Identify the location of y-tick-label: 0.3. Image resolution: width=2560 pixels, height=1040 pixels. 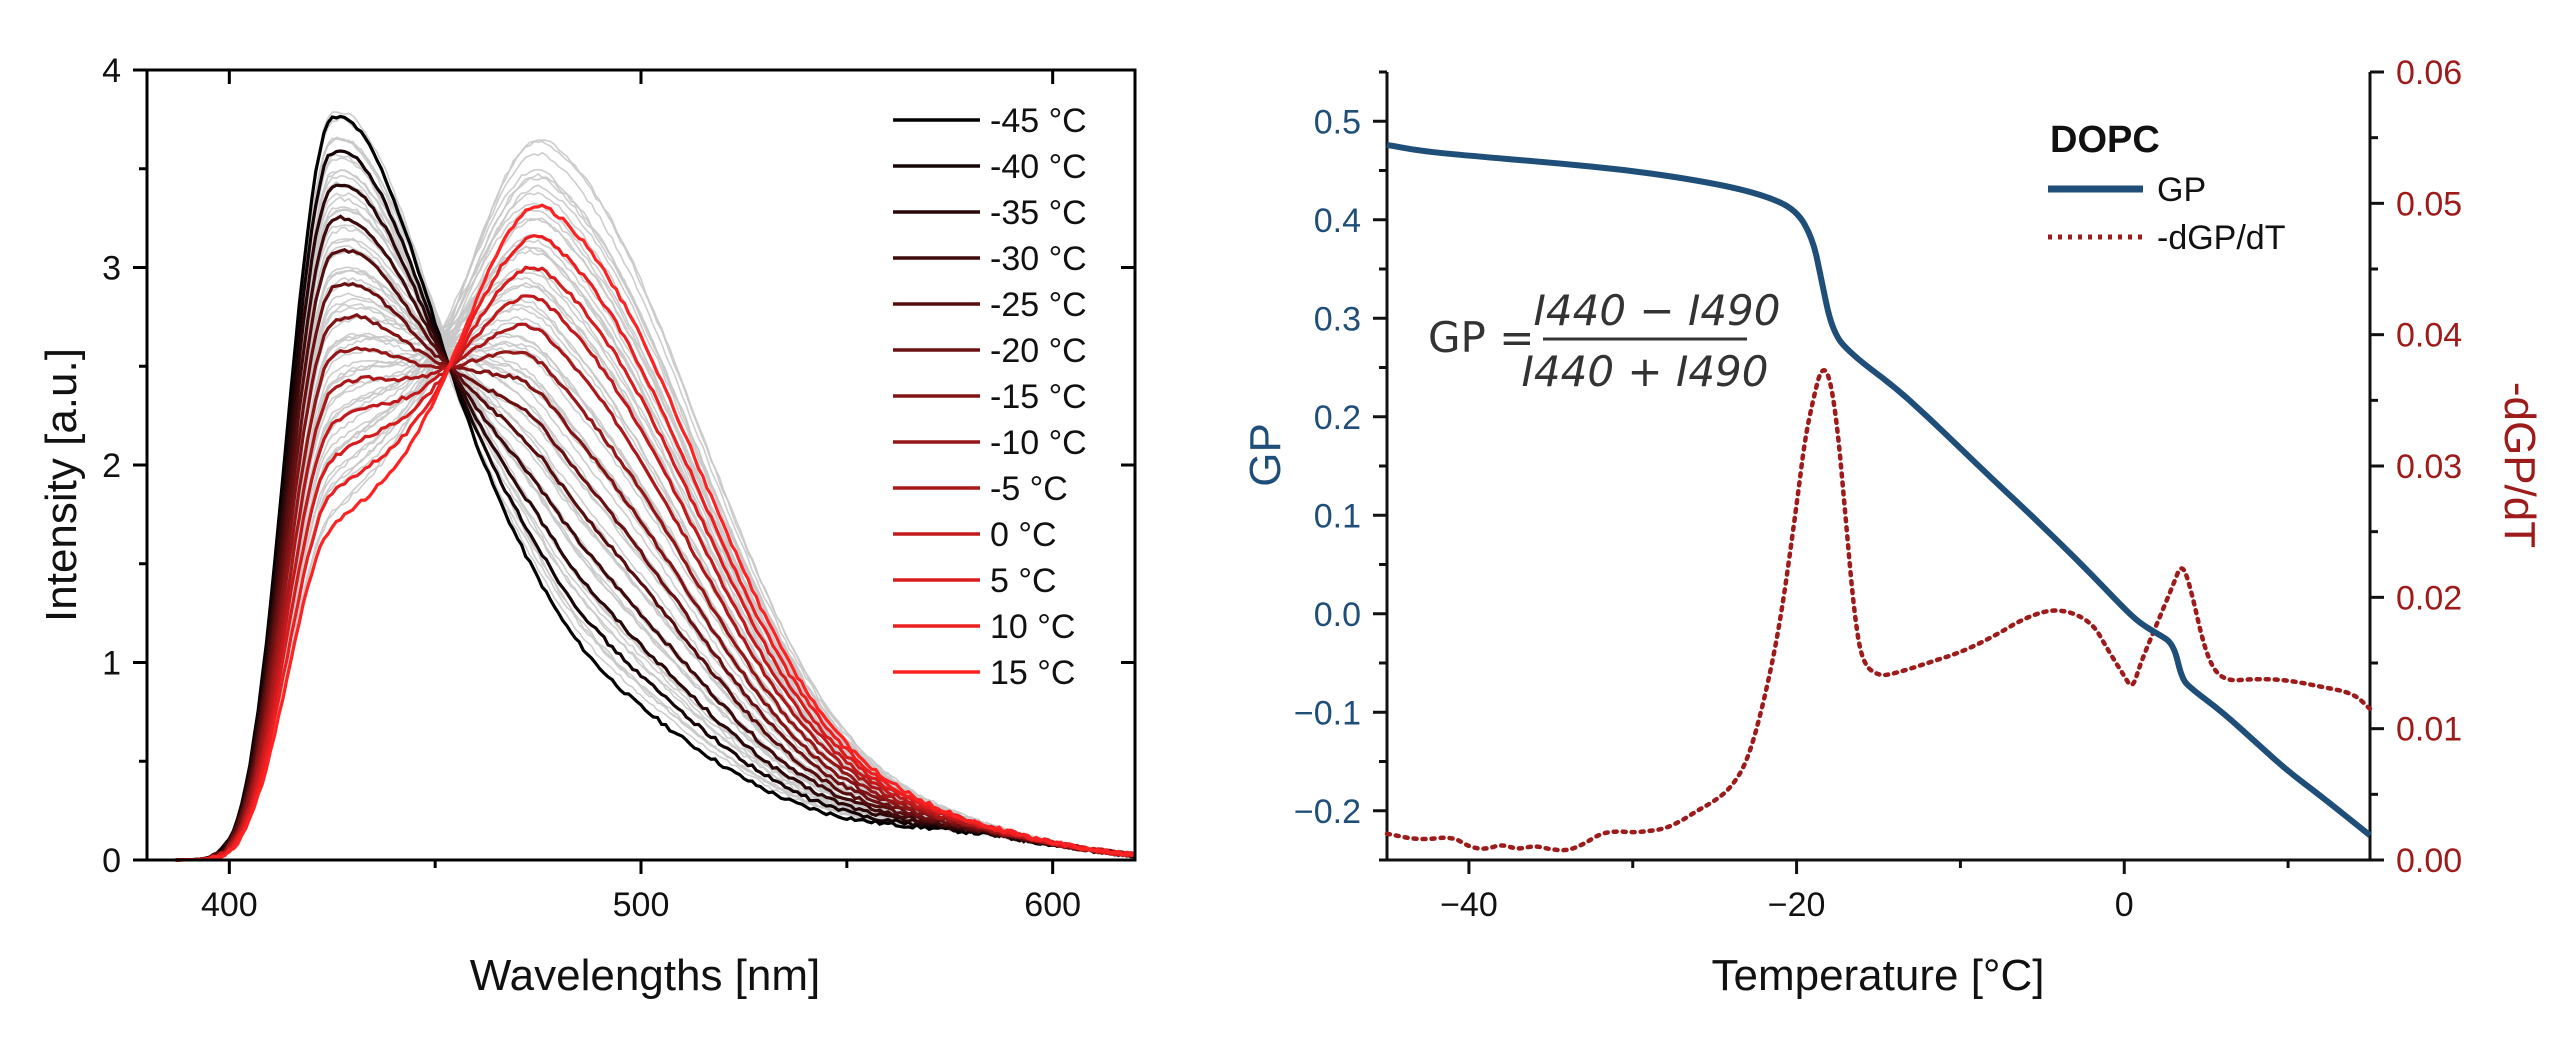
(1337, 319).